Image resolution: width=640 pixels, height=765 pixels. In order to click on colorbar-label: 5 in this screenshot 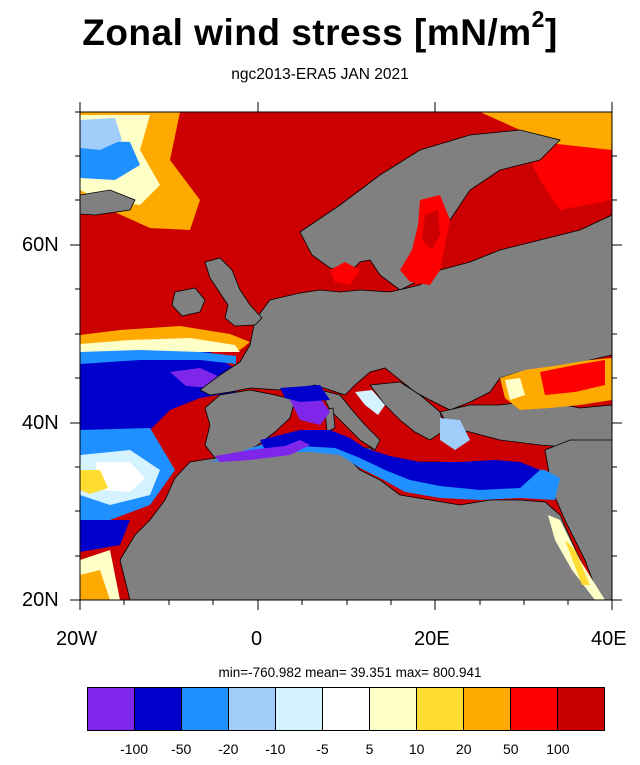, I will do `click(369, 749)`.